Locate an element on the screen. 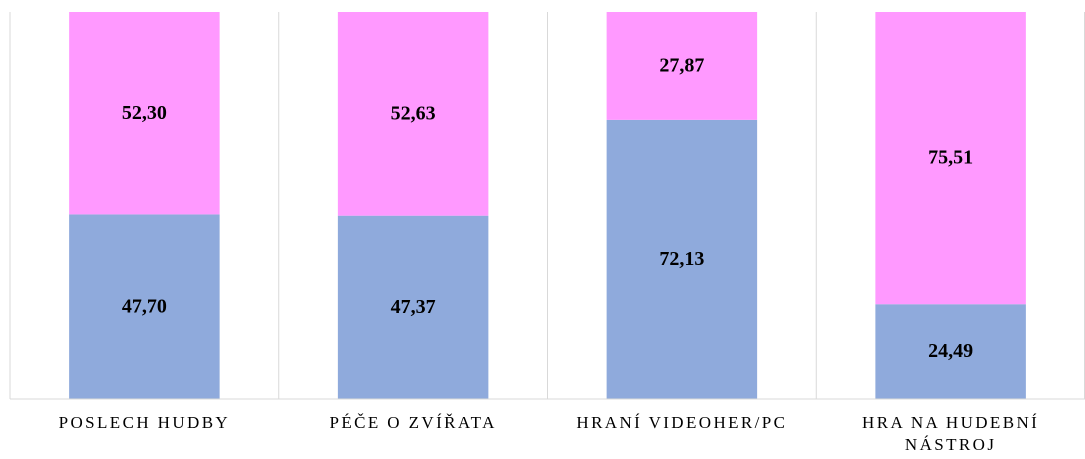 The height and width of the screenshot is (459, 1085). data-label: 52,30 is located at coordinates (144, 113).